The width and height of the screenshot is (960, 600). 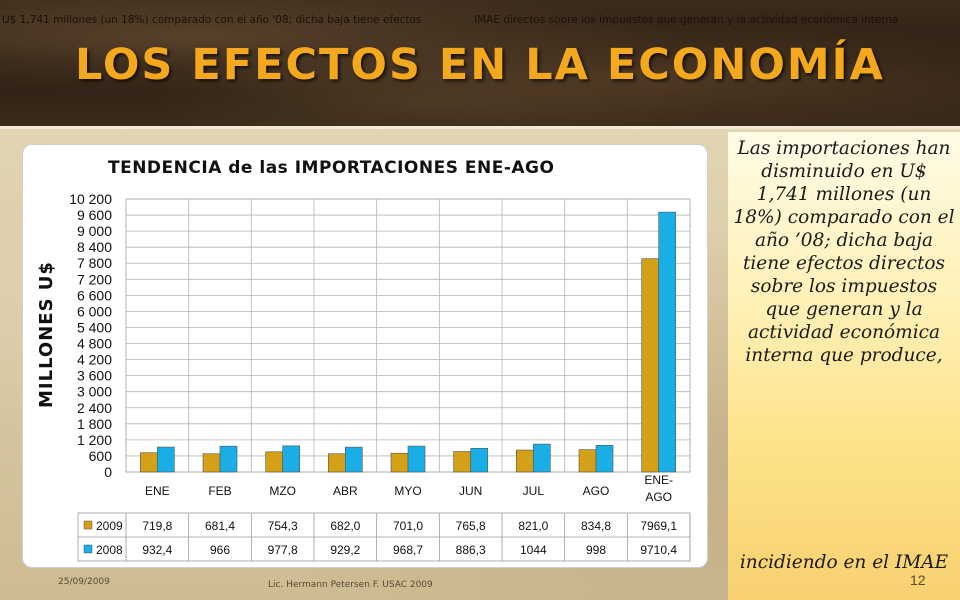 I want to click on bar-2009-ENE, so click(x=149, y=462).